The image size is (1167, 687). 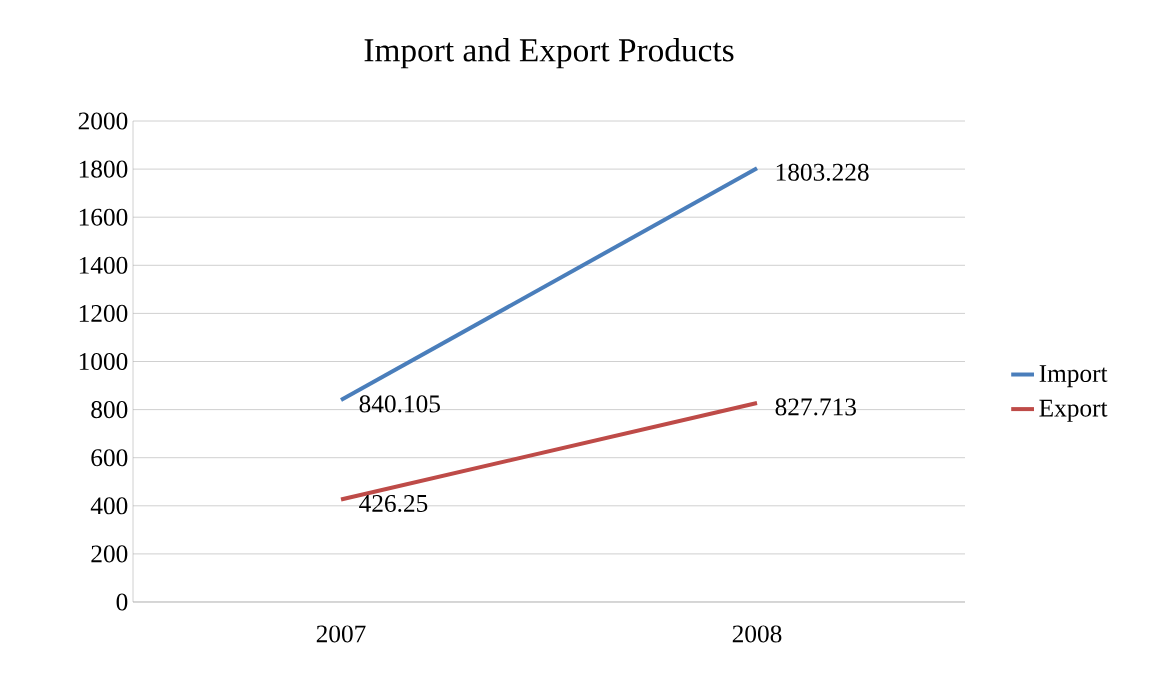 I want to click on y-tick-label: 1800, so click(x=103, y=169).